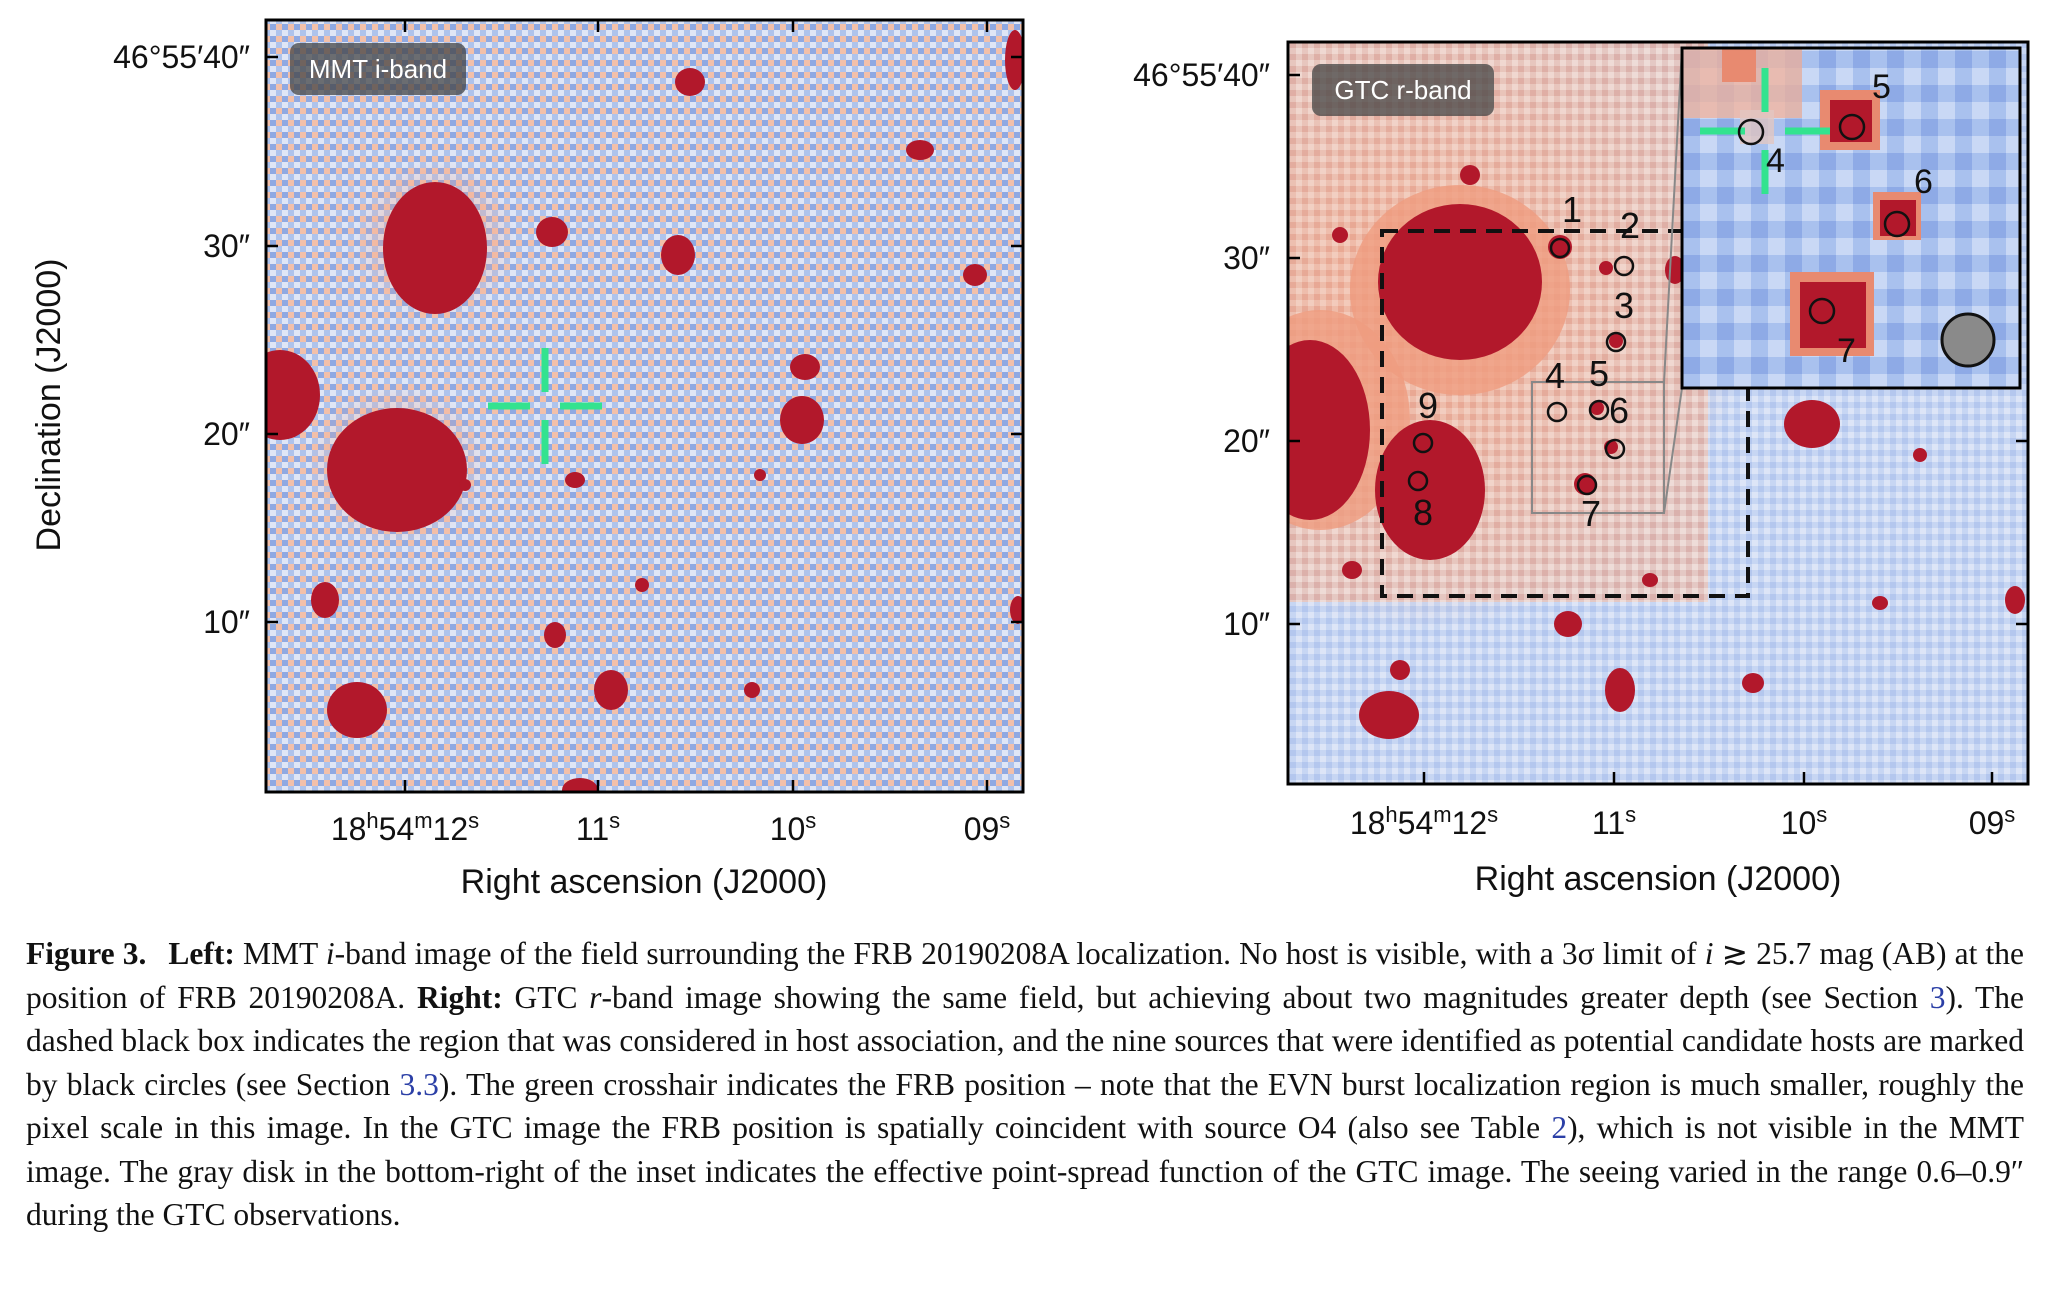  What do you see at coordinates (1619, 410) in the screenshot?
I see `candidate-label-6: 6` at bounding box center [1619, 410].